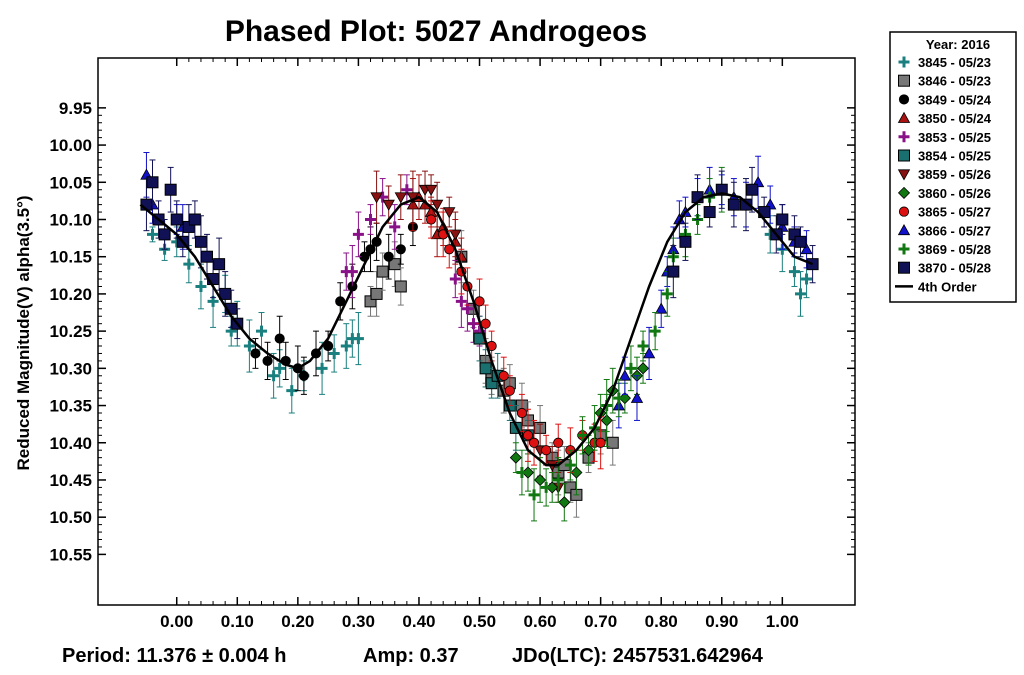  What do you see at coordinates (436, 31) in the screenshot?
I see `chart-title: Phased Plot: 5027 Androgeos` at bounding box center [436, 31].